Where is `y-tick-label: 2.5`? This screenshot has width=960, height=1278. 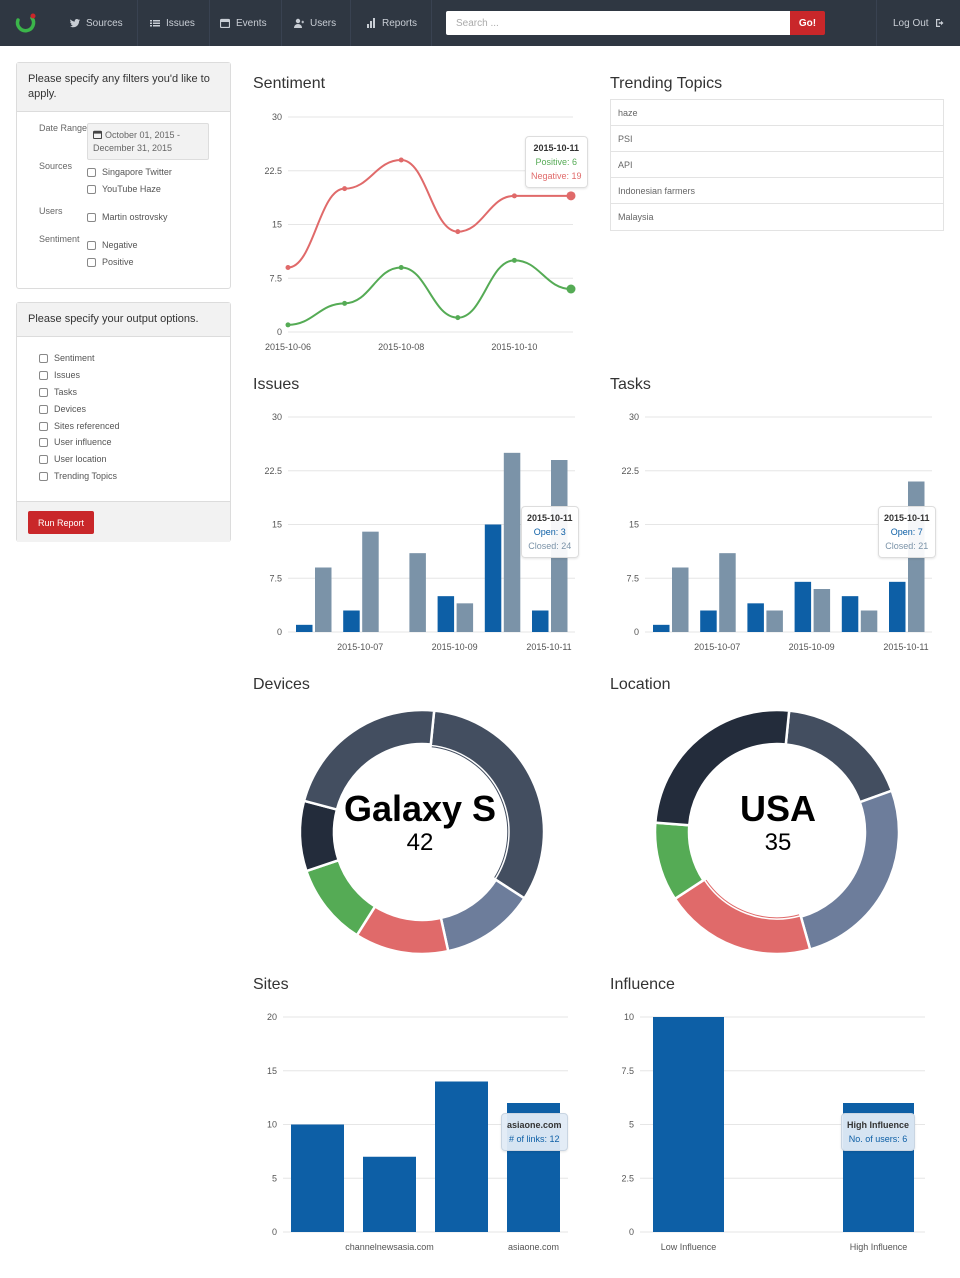 y-tick-label: 2.5 is located at coordinates (627, 1178).